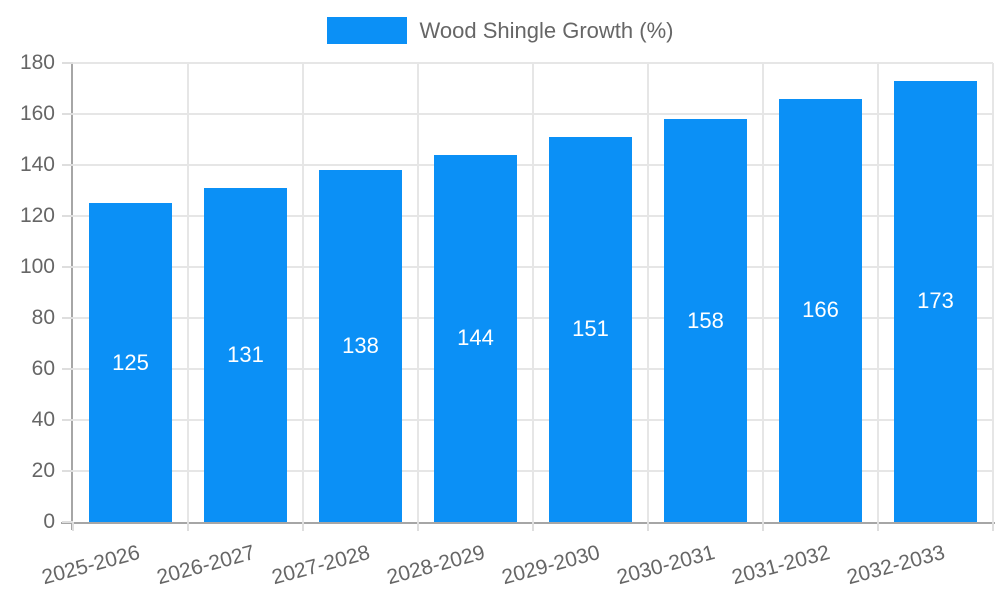  What do you see at coordinates (528, 523) in the screenshot?
I see `x-axis-line` at bounding box center [528, 523].